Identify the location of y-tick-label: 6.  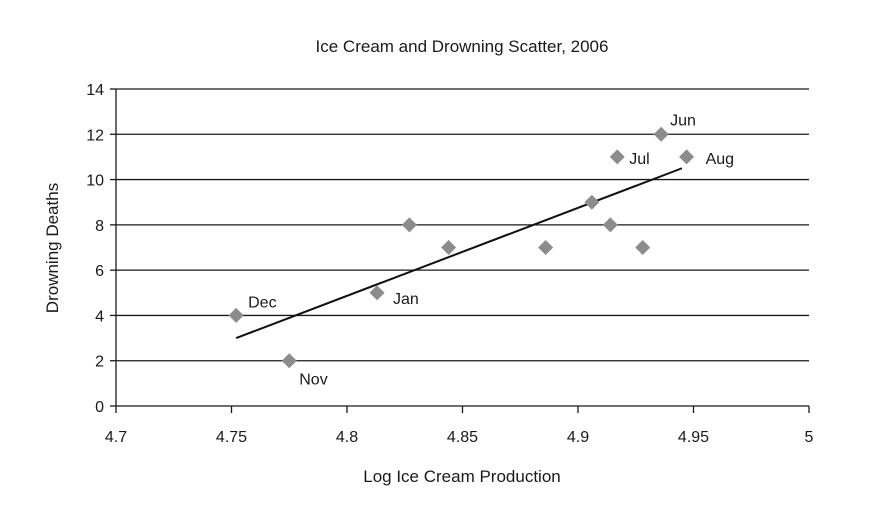
(99, 271).